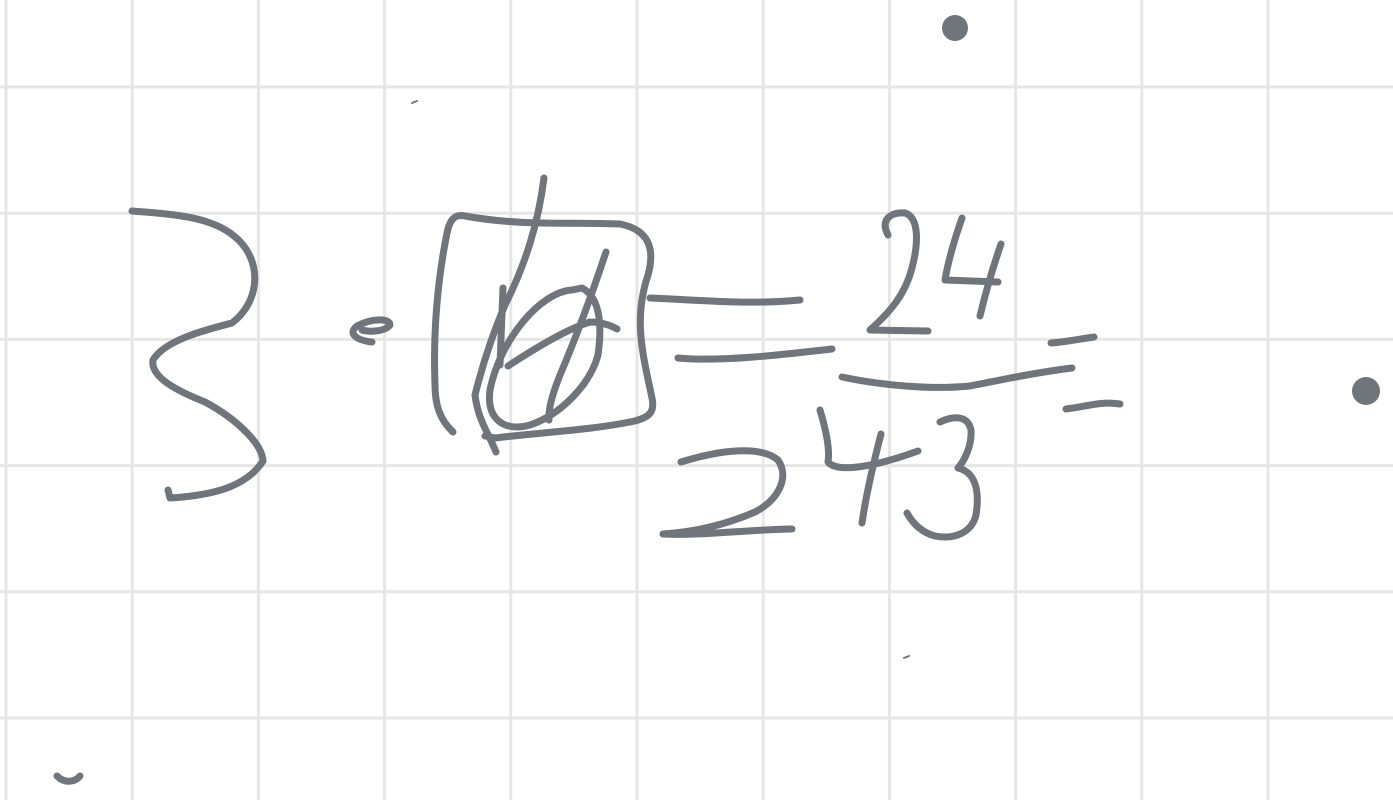  I want to click on stroke-partial-mark-bottom-left, so click(68, 778).